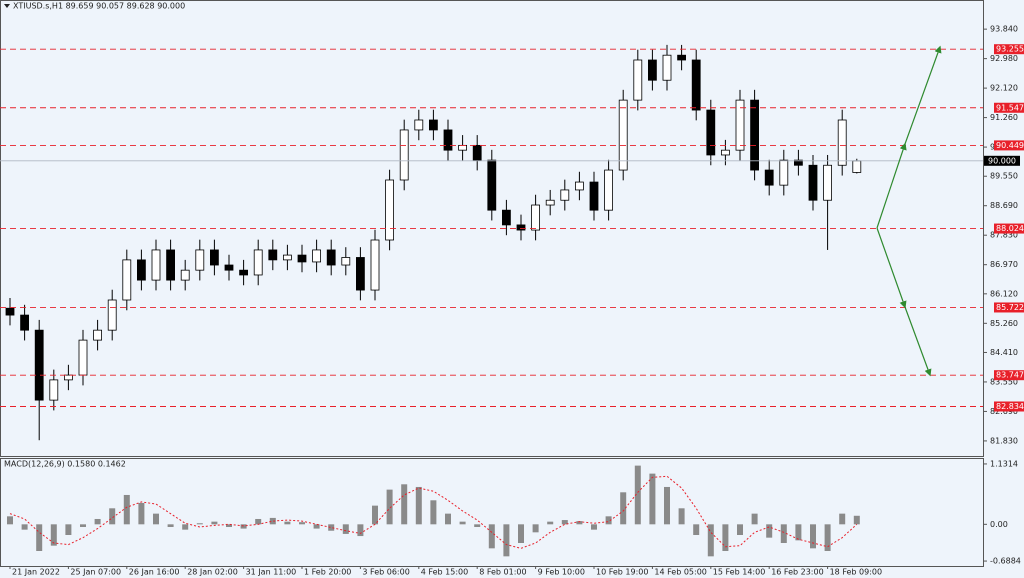 The image size is (1024, 578). What do you see at coordinates (36, 572) in the screenshot?
I see `x-tick-label: 21 Jan 2022` at bounding box center [36, 572].